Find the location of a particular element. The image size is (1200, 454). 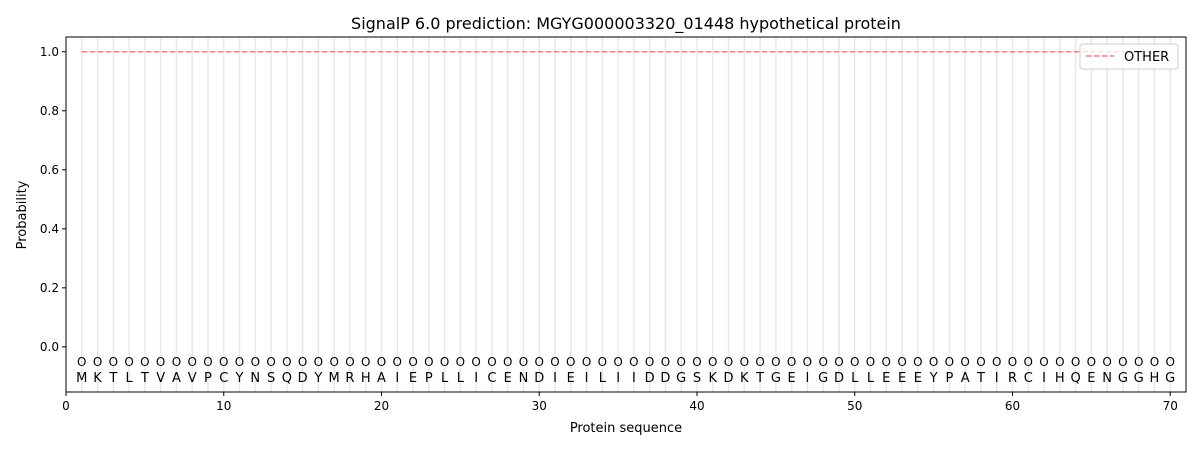

x-tick-label: 40 is located at coordinates (696, 406).